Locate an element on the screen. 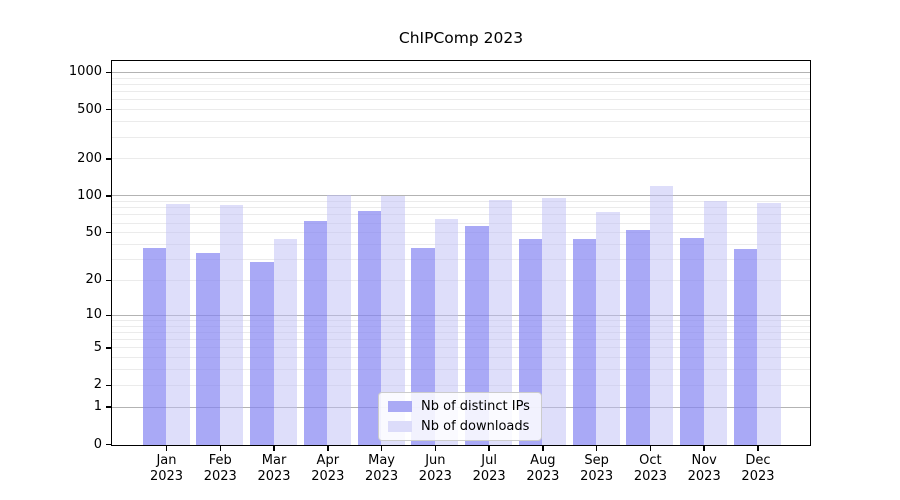 This screenshot has height=500, width=900. y-tick-label: 10 is located at coordinates (93, 315).